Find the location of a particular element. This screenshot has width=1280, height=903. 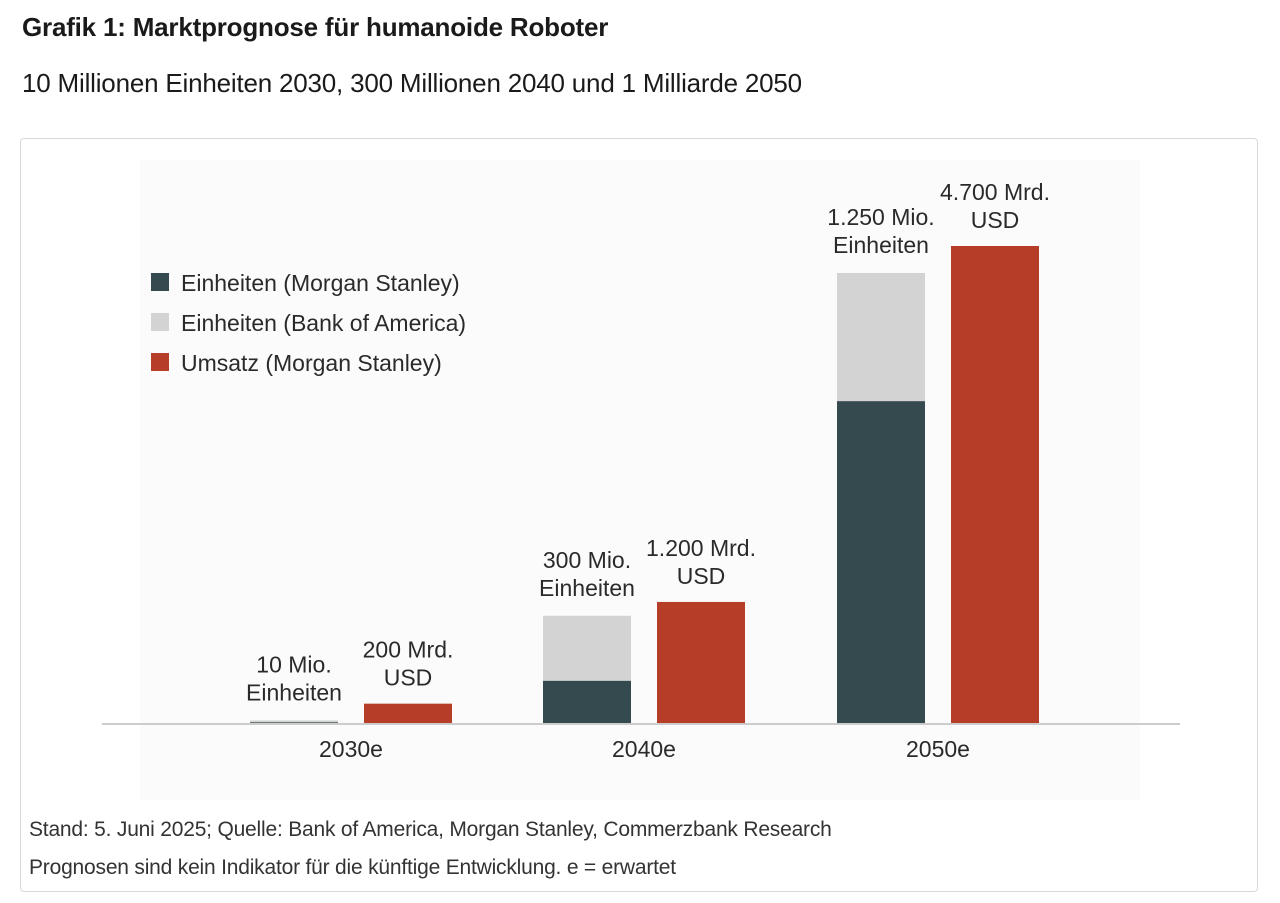

x-axis-ticks: 2030e 2040e 2050e is located at coordinates (644, 749).